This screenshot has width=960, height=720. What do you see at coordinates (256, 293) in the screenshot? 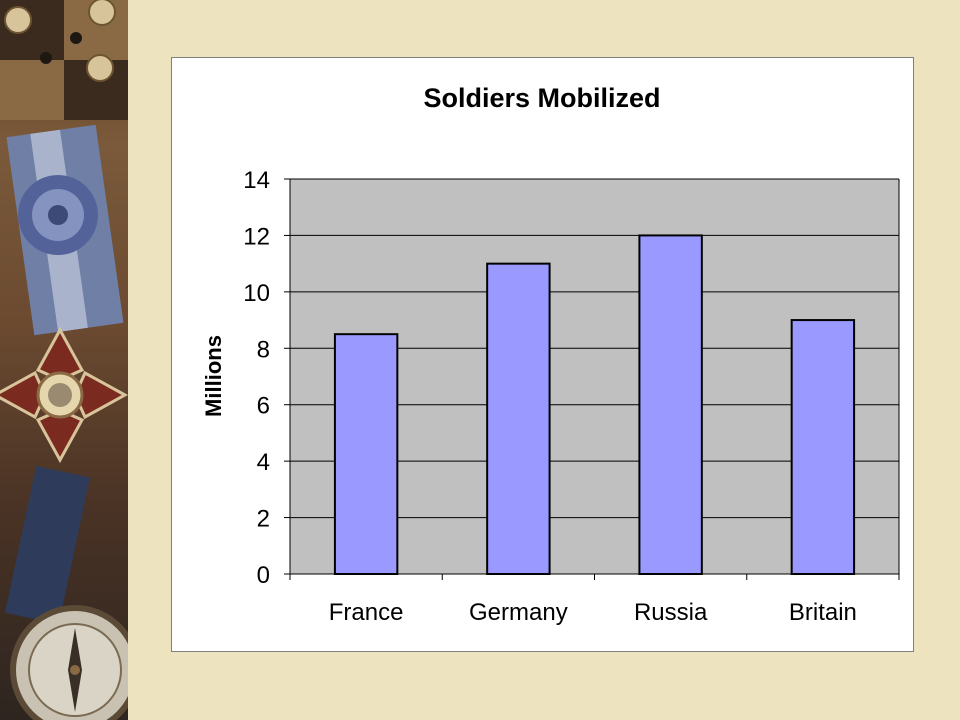
I see `y-tick-label: 10` at bounding box center [256, 293].